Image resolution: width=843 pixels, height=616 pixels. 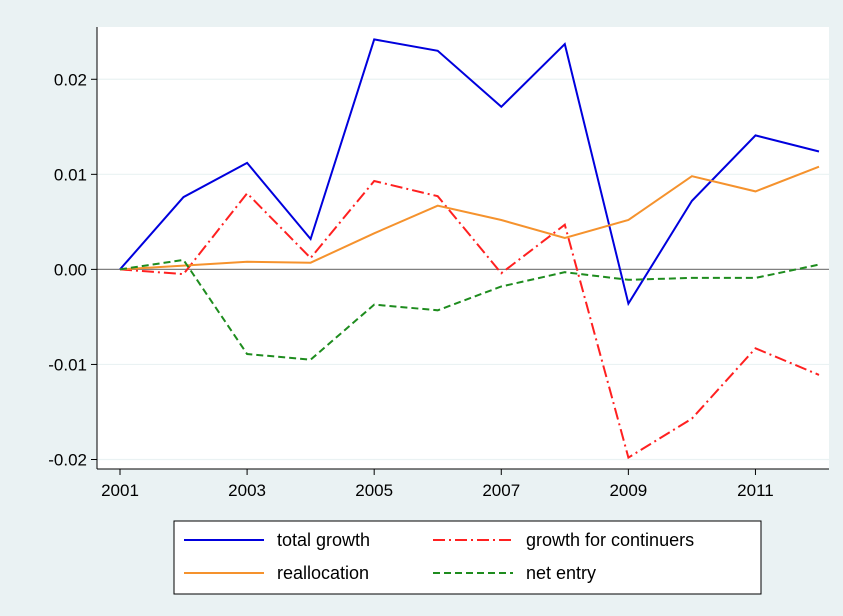 What do you see at coordinates (755, 490) in the screenshot?
I see `x-tick-label: 2011` at bounding box center [755, 490].